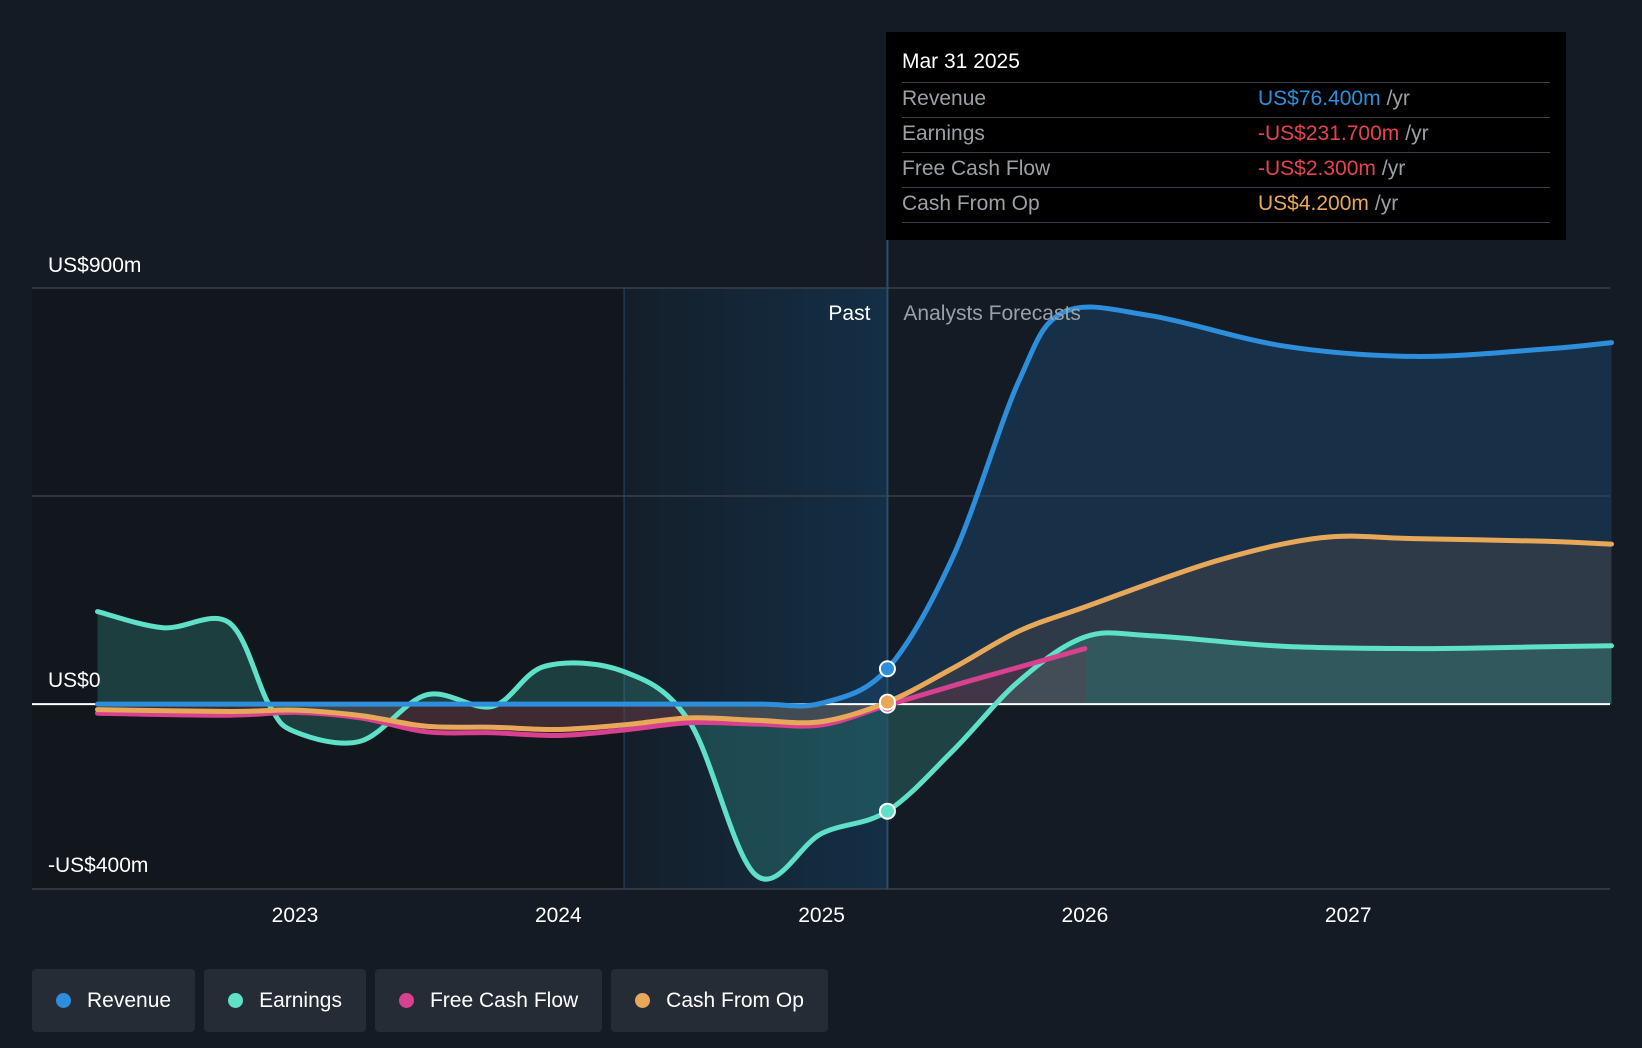 The width and height of the screenshot is (1642, 1048). Describe the element at coordinates (1319, 98) in the screenshot. I see `tooltip-value: US$76.400m` at that location.